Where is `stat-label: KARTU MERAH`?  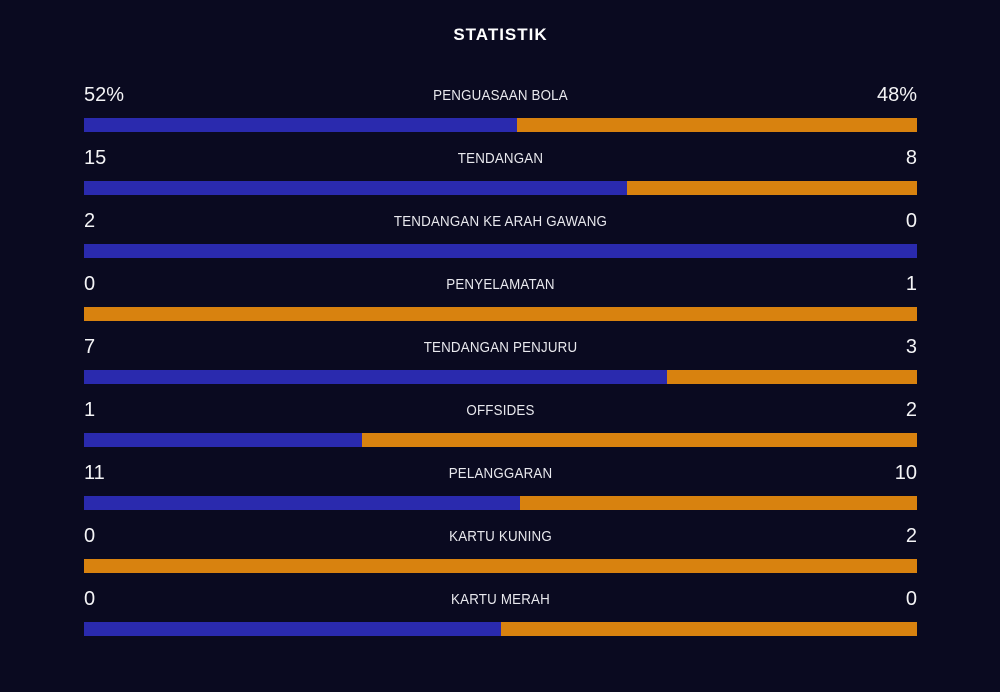
stat-label: KARTU MERAH is located at coordinates (500, 600).